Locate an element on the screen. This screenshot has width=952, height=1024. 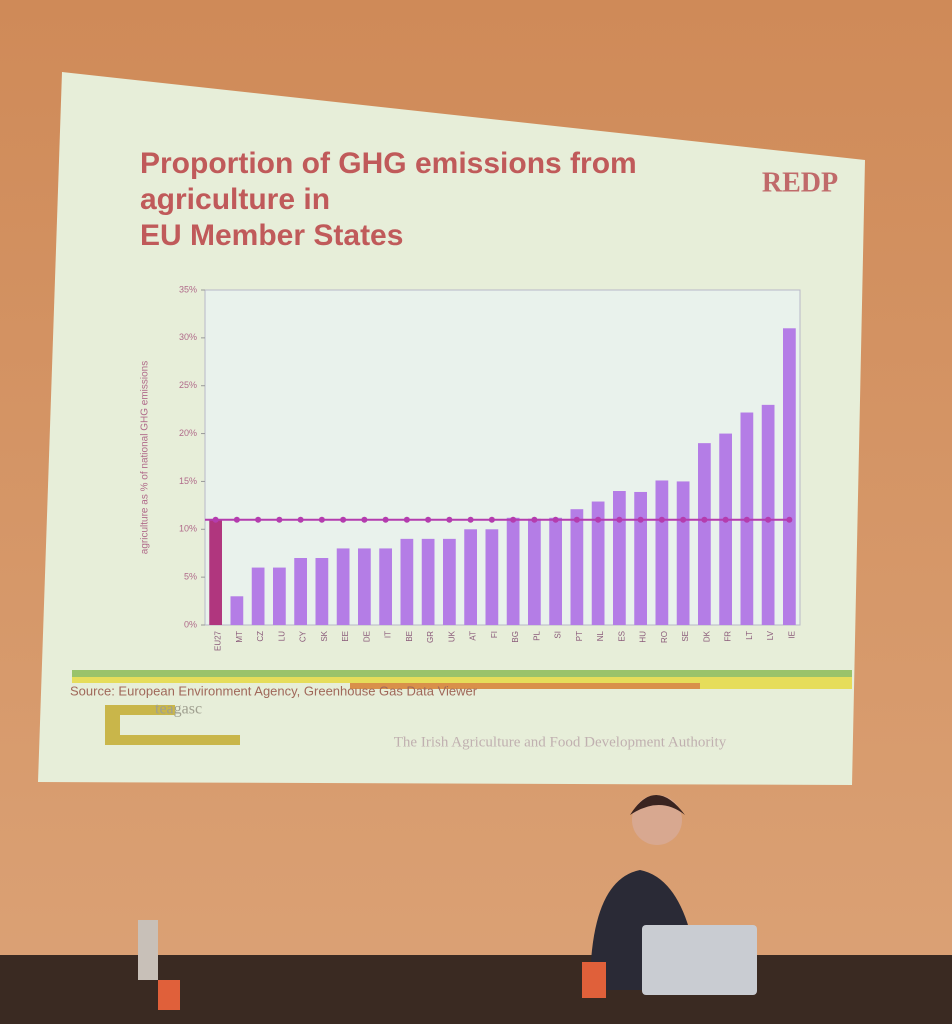
x-tick-label: NL is located at coordinates (600, 635).